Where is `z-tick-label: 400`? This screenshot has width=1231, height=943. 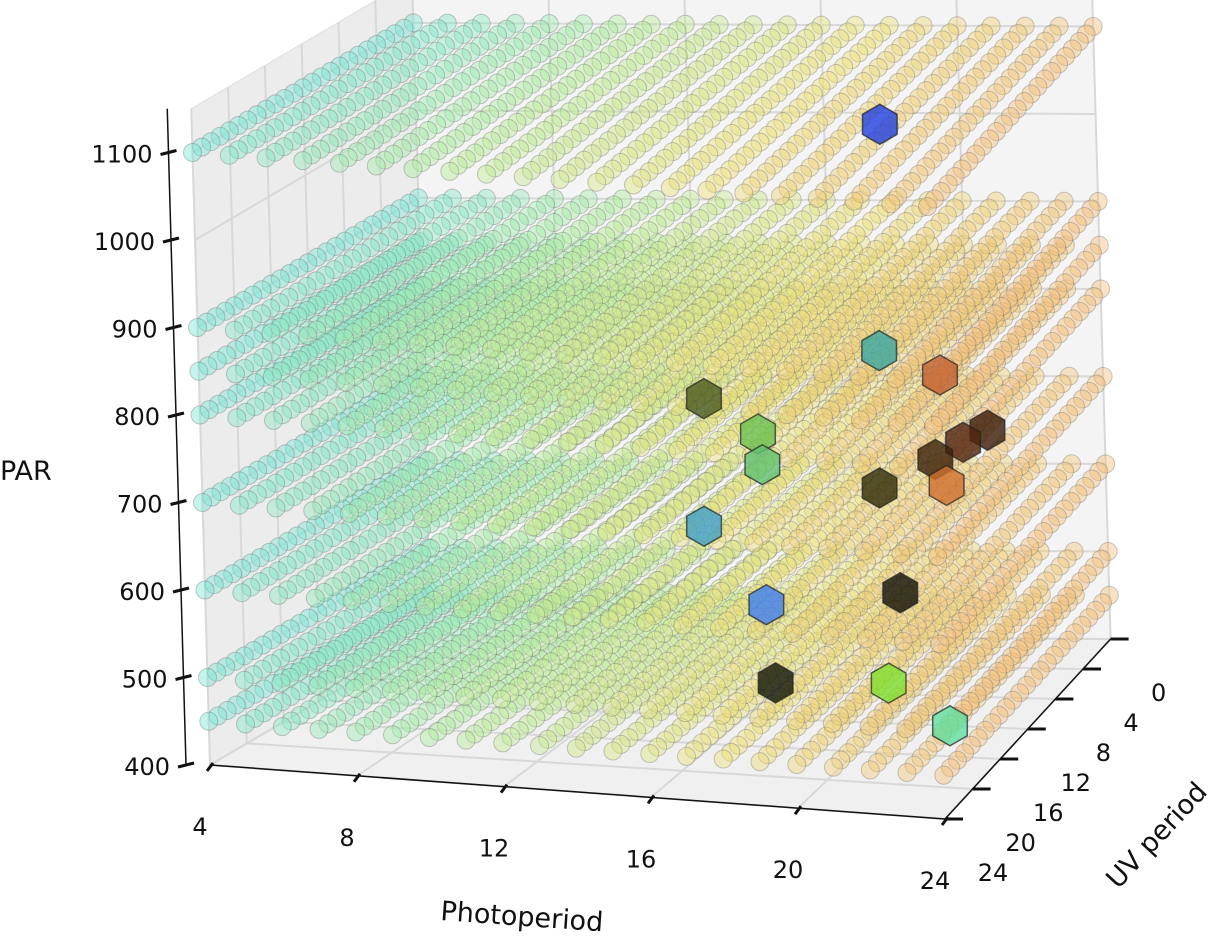 z-tick-label: 400 is located at coordinates (147, 767).